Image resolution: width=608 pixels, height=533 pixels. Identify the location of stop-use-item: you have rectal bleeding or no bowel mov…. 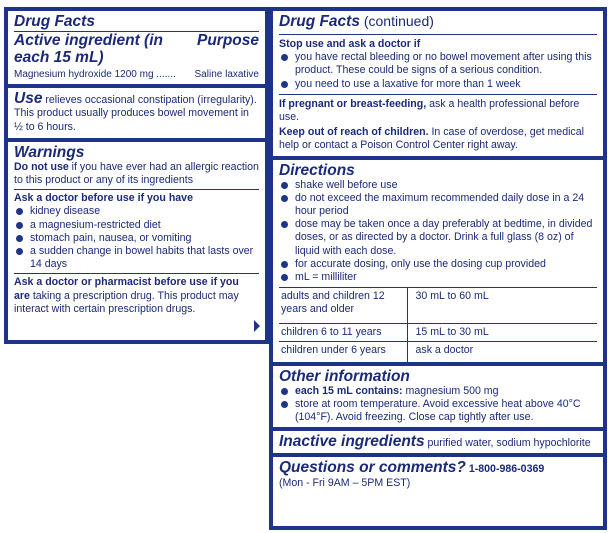
(438, 64).